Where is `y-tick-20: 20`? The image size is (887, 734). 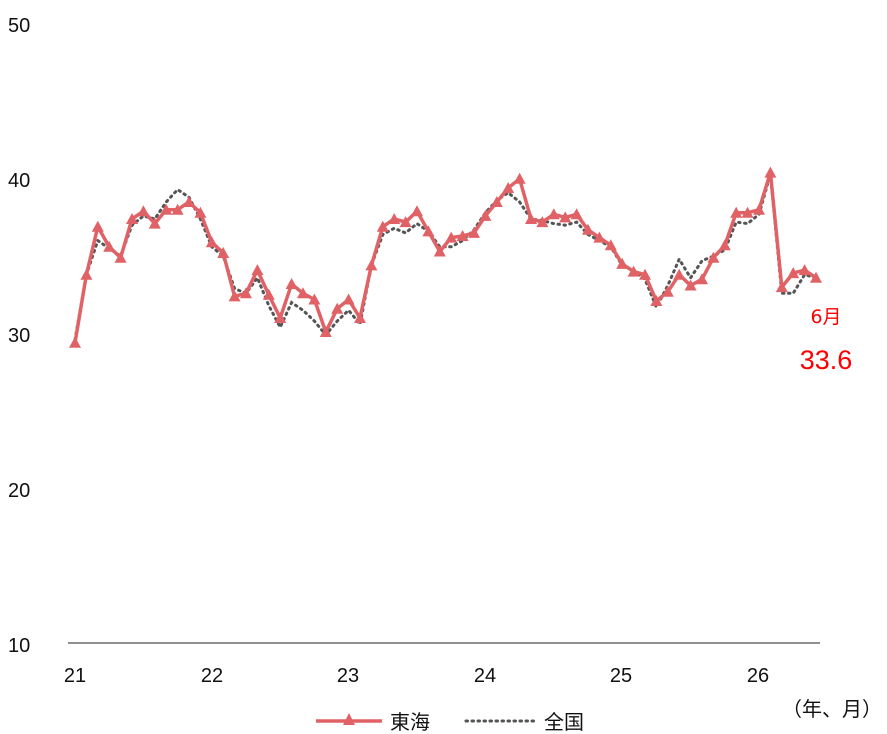
y-tick-20: 20 is located at coordinates (19, 491).